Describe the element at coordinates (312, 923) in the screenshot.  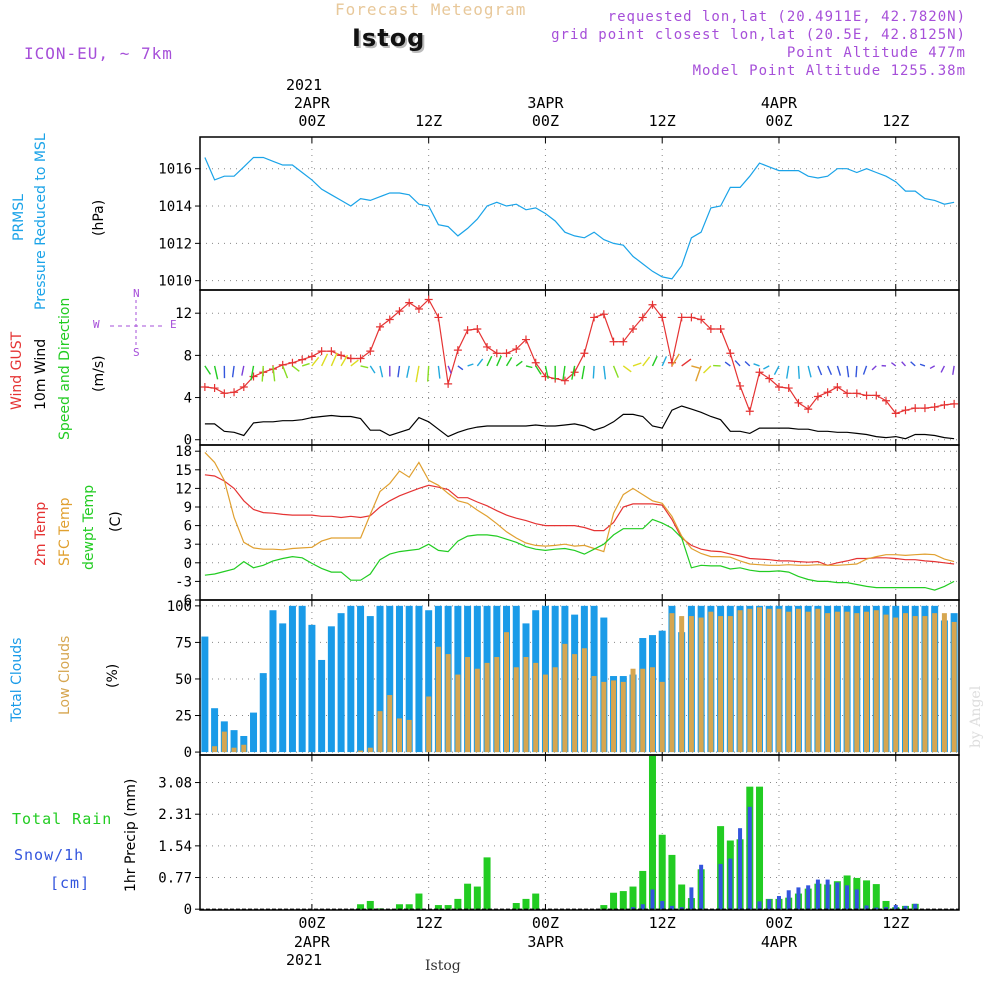
I see `bottom-hour-label: 00Z` at that location.